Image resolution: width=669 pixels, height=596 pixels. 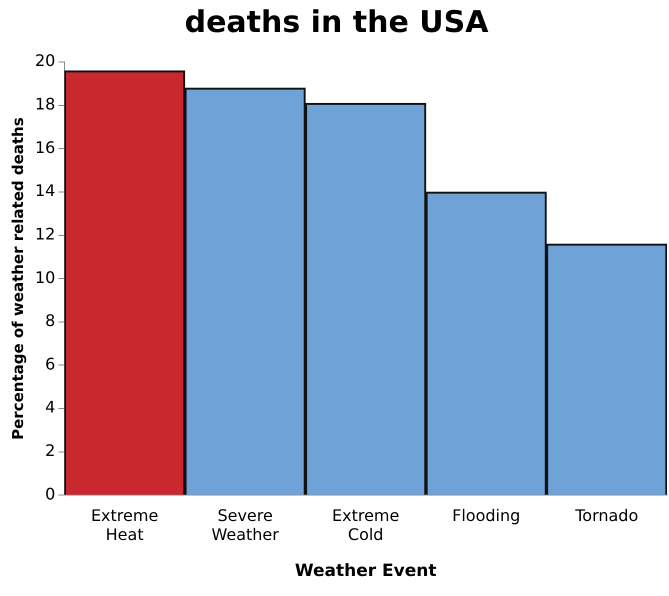 I want to click on y-tick-label: 4, so click(x=50, y=407).